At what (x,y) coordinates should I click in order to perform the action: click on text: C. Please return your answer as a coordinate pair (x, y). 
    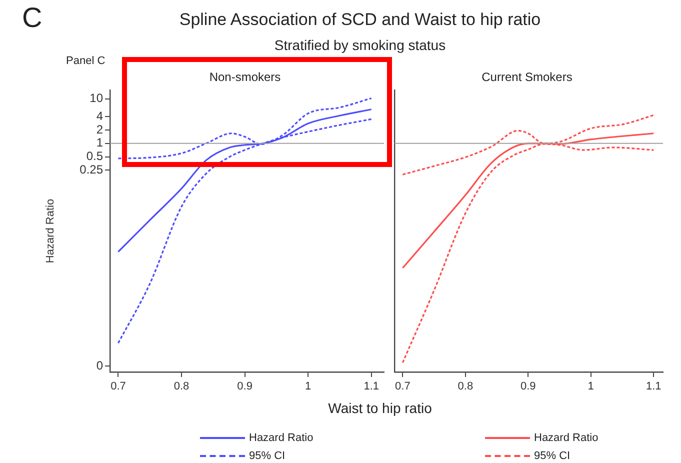
    Looking at the image, I should click on (32, 18).